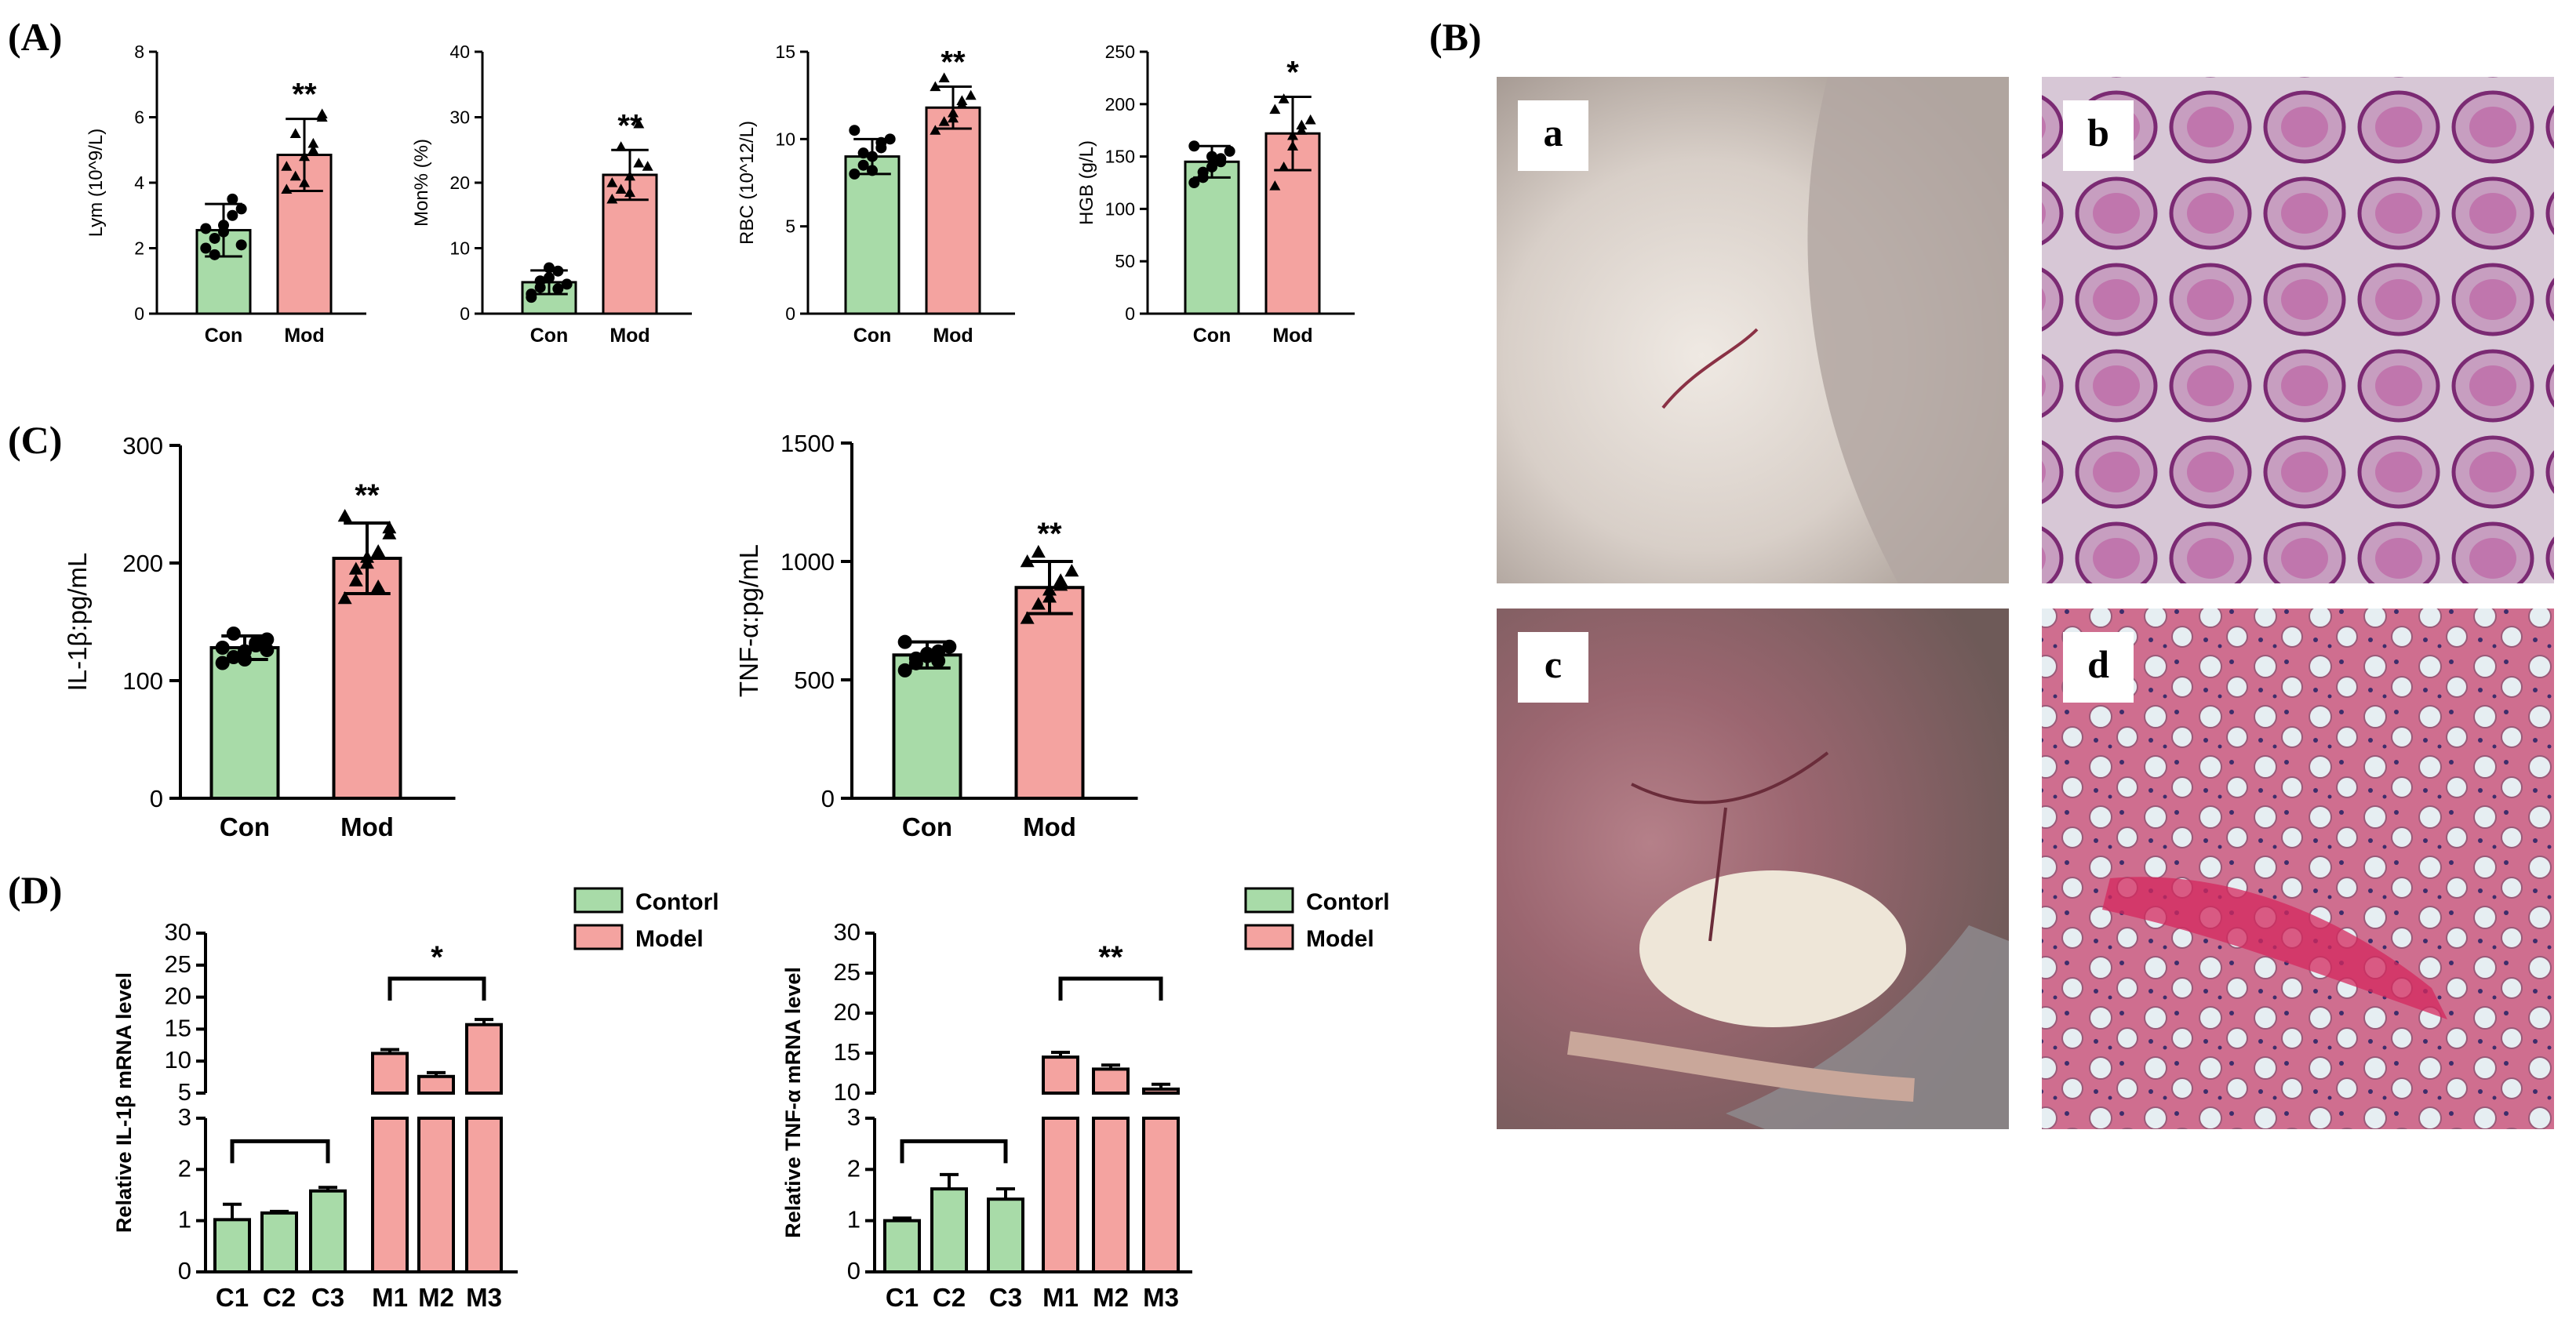 The image size is (2576, 1326). What do you see at coordinates (1455, 37) in the screenshot?
I see `panel-label-b: (B)` at bounding box center [1455, 37].